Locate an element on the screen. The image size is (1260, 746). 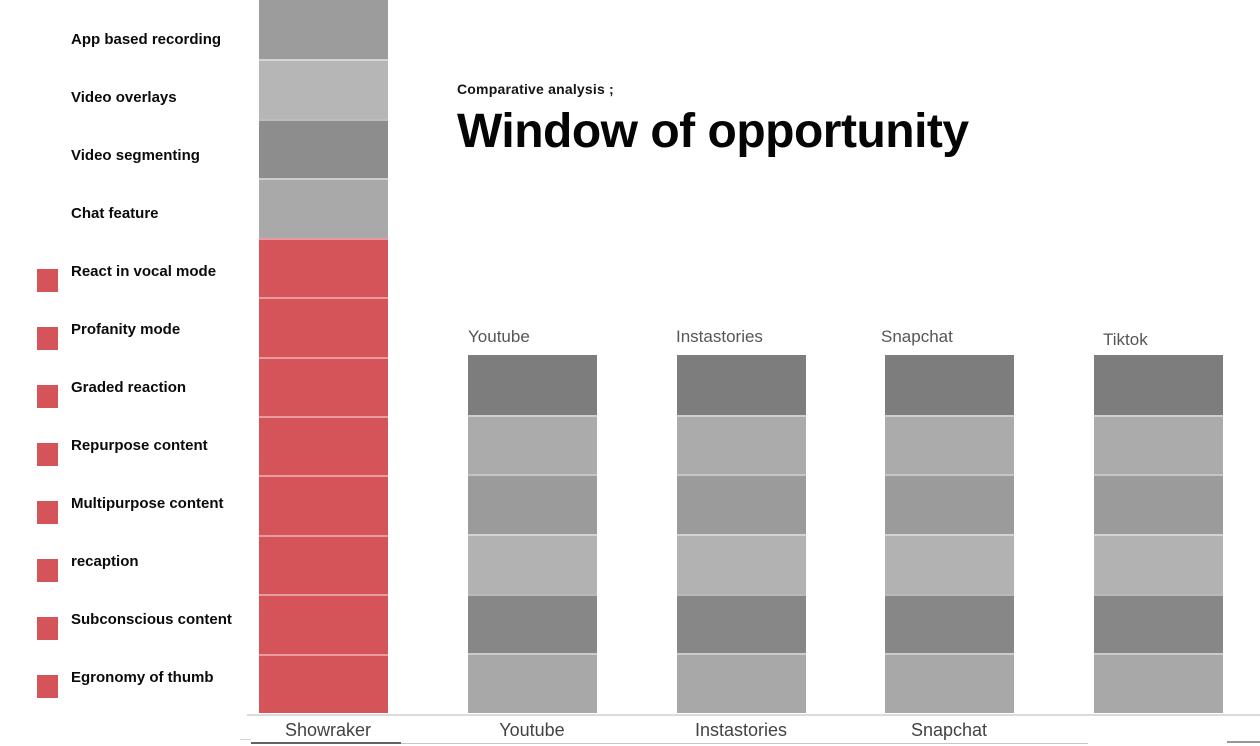
legend-item-label: Repurpose content is located at coordinates (139, 445).